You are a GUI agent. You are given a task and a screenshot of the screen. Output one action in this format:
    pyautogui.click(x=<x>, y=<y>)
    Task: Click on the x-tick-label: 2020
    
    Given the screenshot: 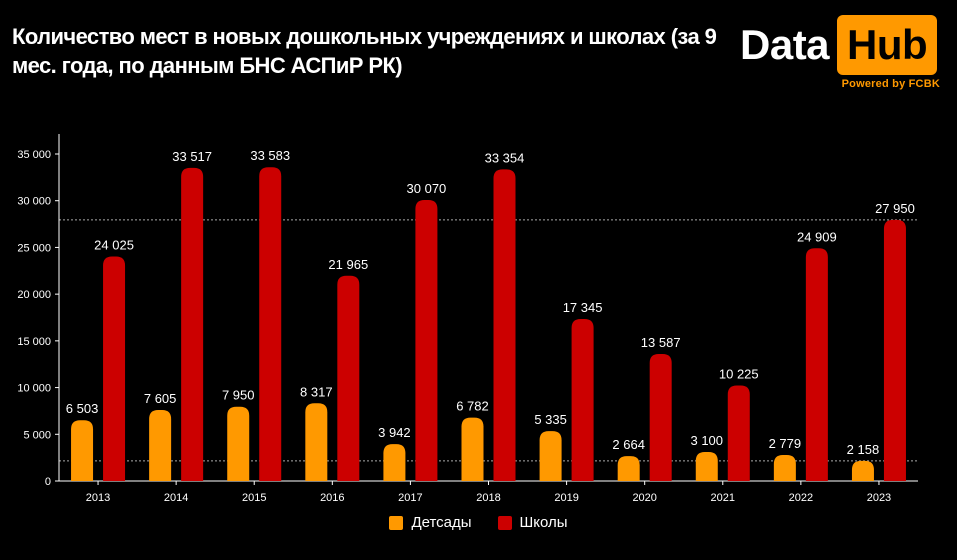 What is the action you would take?
    pyautogui.click(x=644, y=498)
    